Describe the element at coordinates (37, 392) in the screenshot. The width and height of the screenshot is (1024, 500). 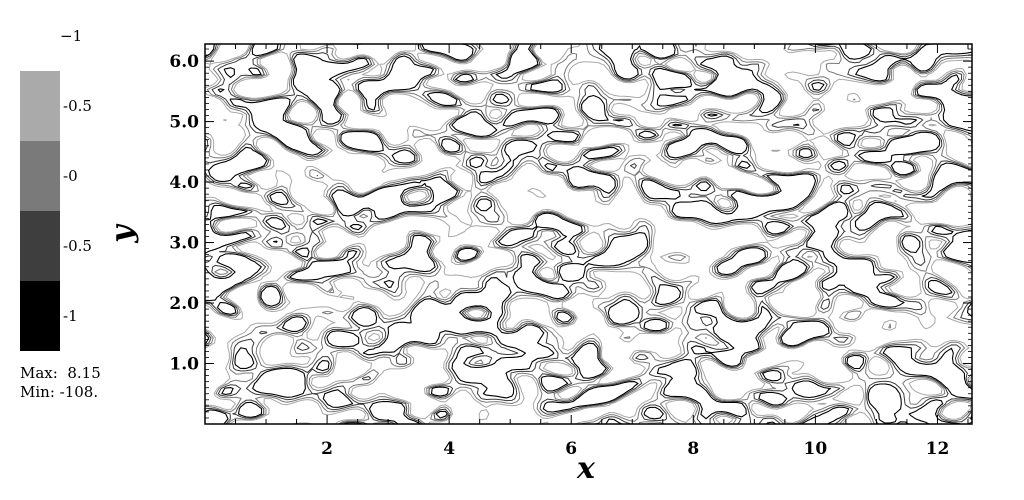
I see `stat-min-label: Min:` at that location.